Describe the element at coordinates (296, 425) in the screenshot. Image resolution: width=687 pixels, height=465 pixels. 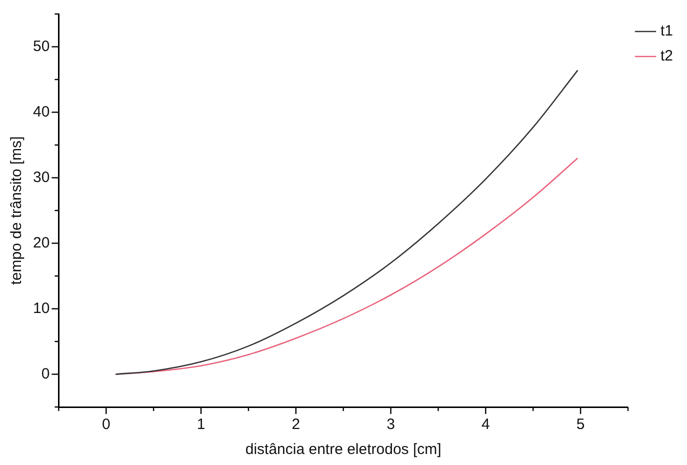
I see `x-tick-label: 2` at that location.